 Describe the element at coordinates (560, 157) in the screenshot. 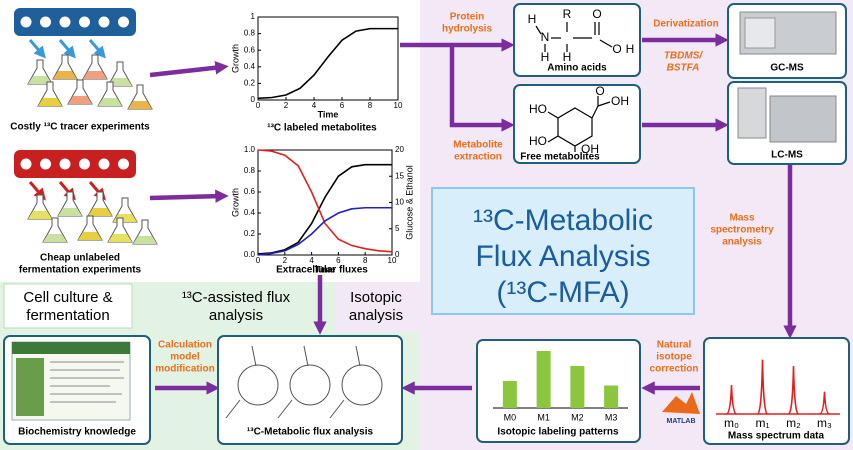

I see `label: Free metabolites` at that location.